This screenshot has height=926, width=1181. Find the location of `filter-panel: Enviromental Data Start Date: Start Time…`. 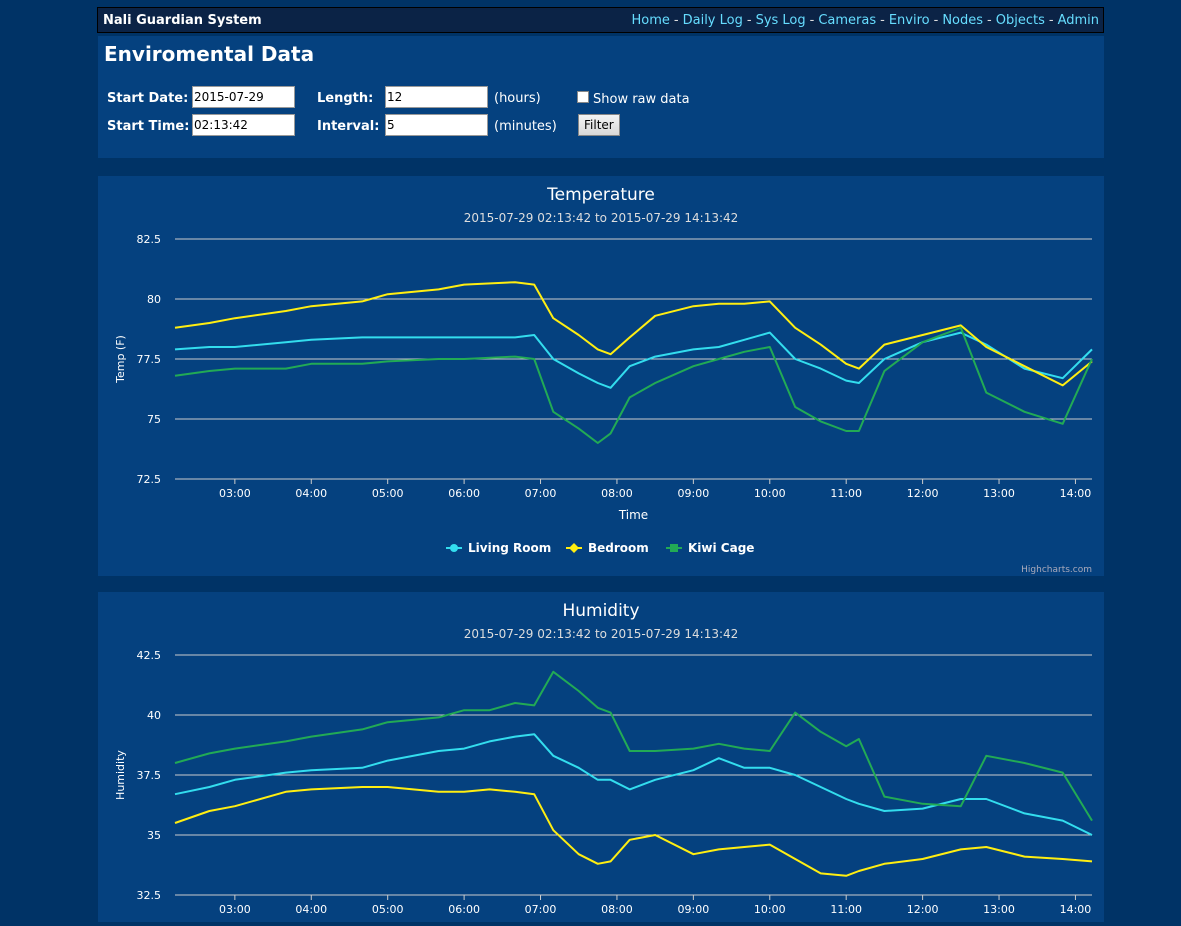

filter-panel: Enviromental Data Start Date: Start Time… is located at coordinates (601, 97).